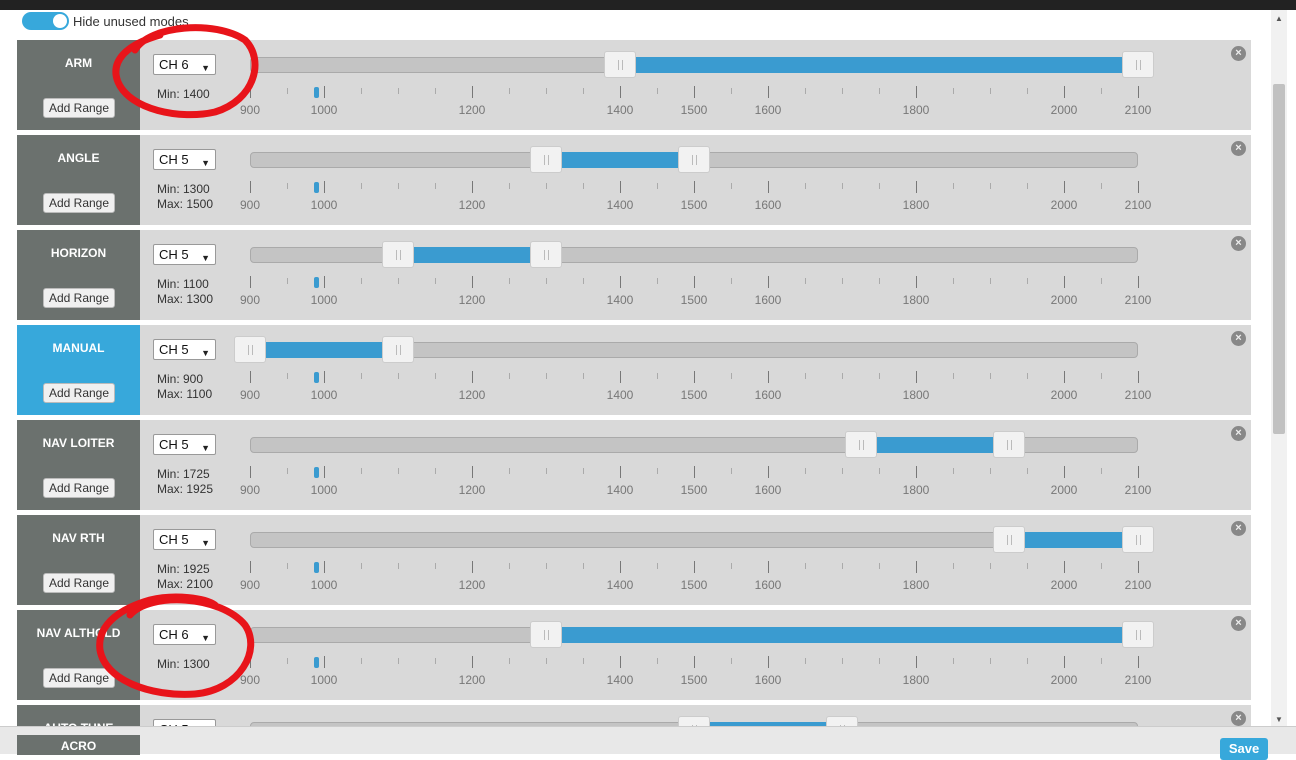  Describe the element at coordinates (78, 465) in the screenshot. I see `mode-side-panel: NAV LOITER Add Range` at that location.